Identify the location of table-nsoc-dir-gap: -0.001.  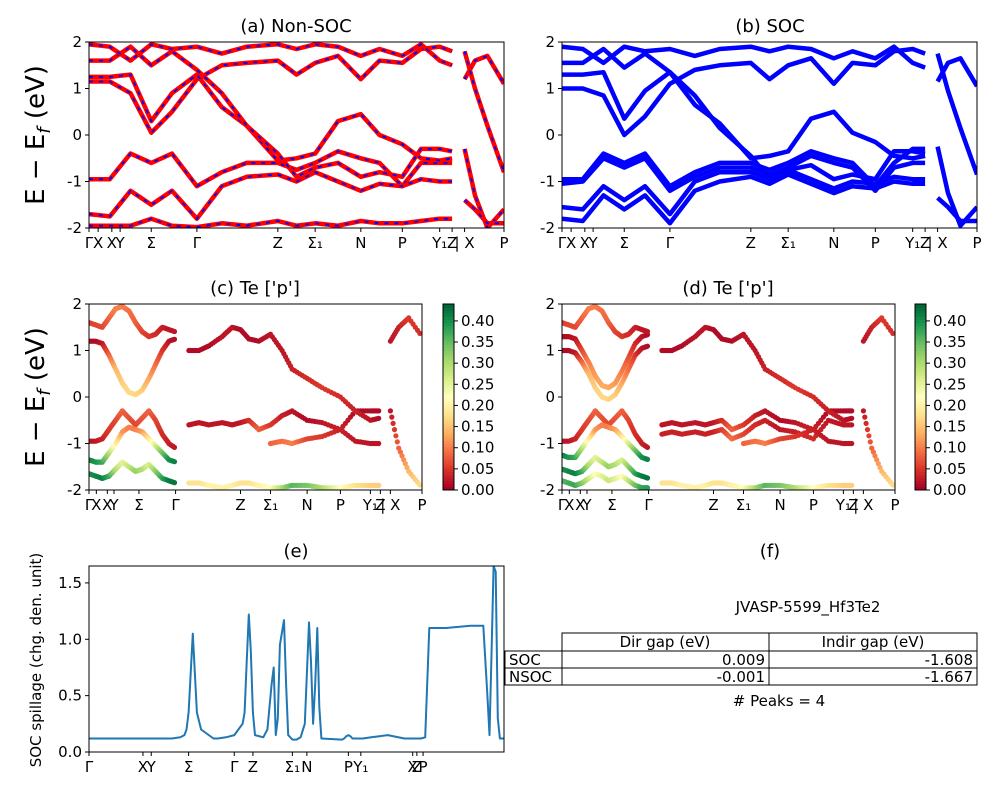
(741, 677).